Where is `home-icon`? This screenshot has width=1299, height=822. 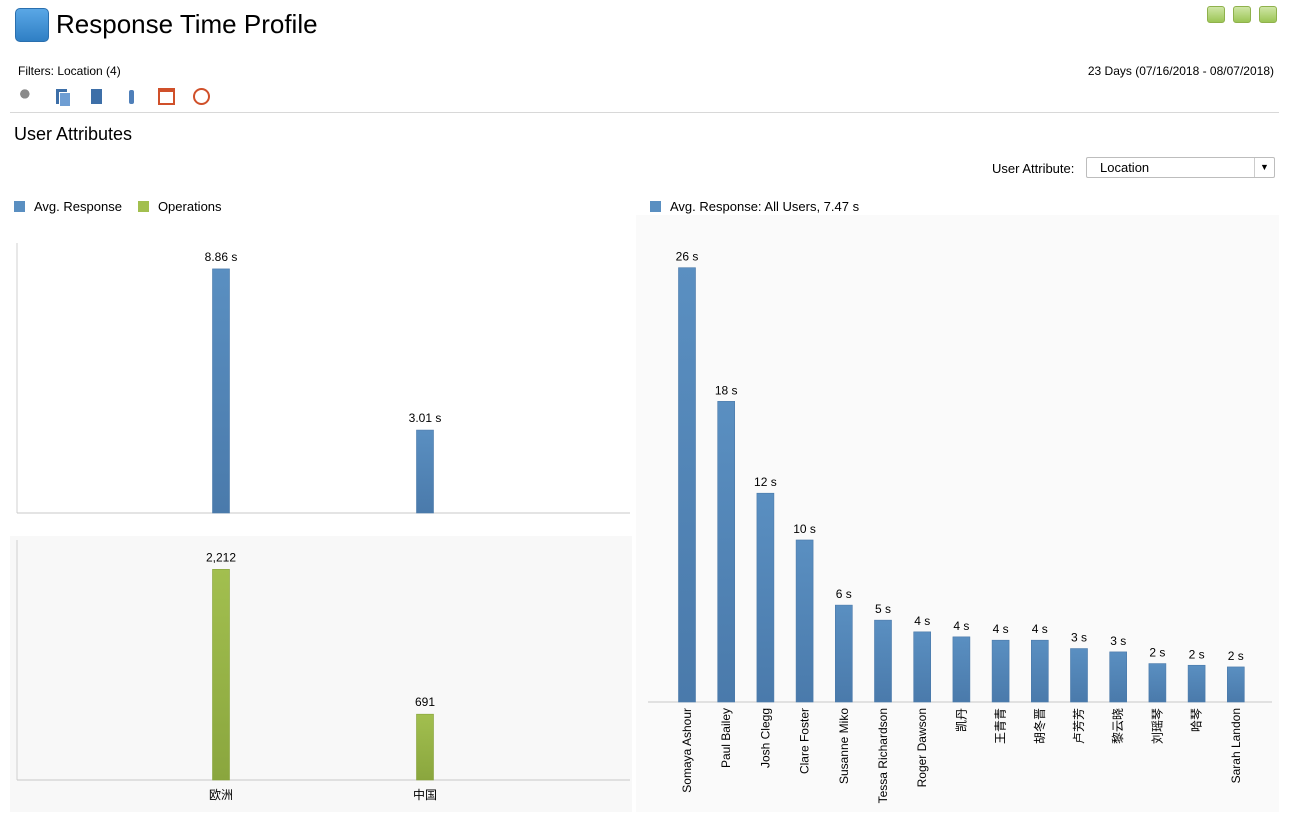
home-icon is located at coordinates (32, 25).